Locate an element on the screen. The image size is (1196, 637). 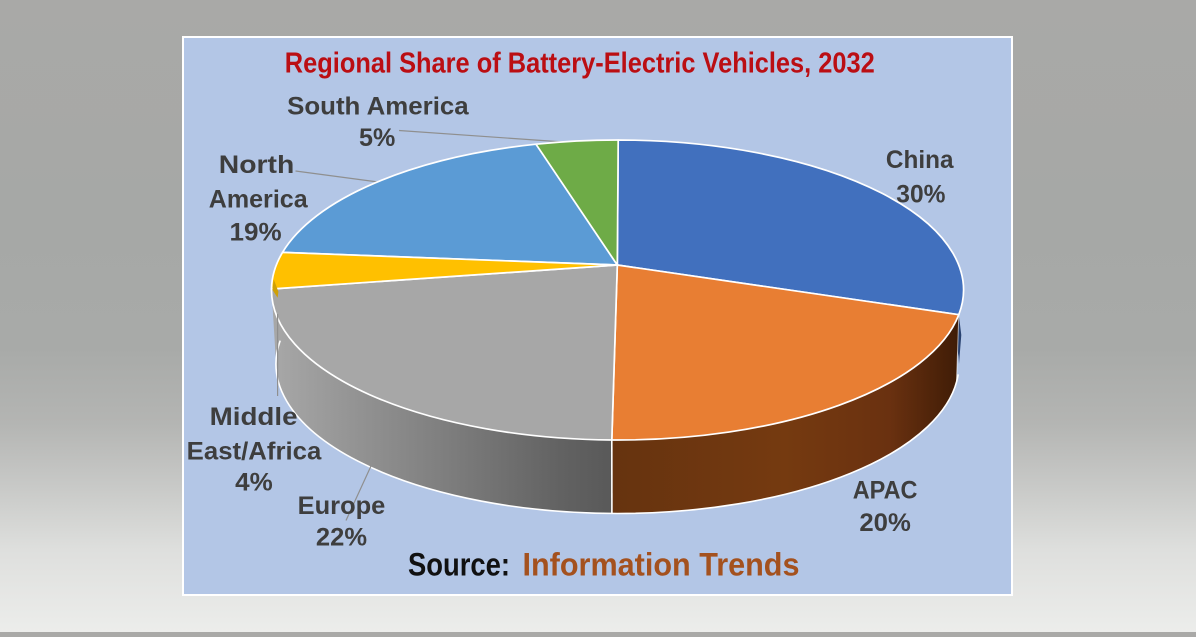
svg-text: Middle is located at coordinates (254, 417).